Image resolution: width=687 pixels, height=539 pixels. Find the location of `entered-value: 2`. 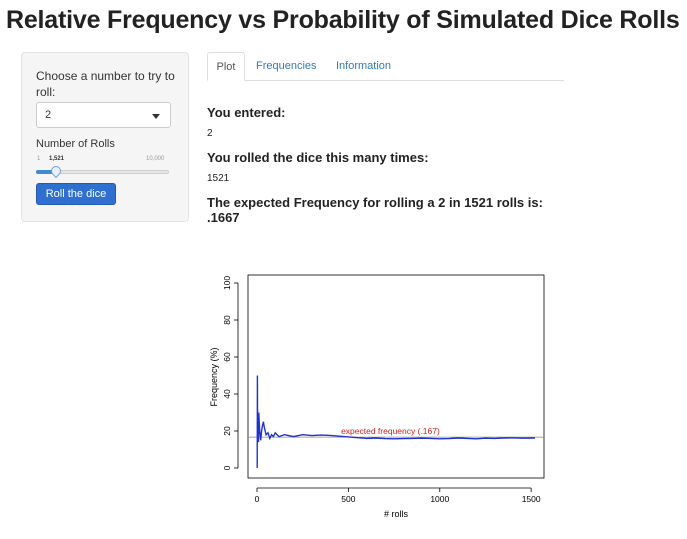

entered-value: 2 is located at coordinates (210, 133).